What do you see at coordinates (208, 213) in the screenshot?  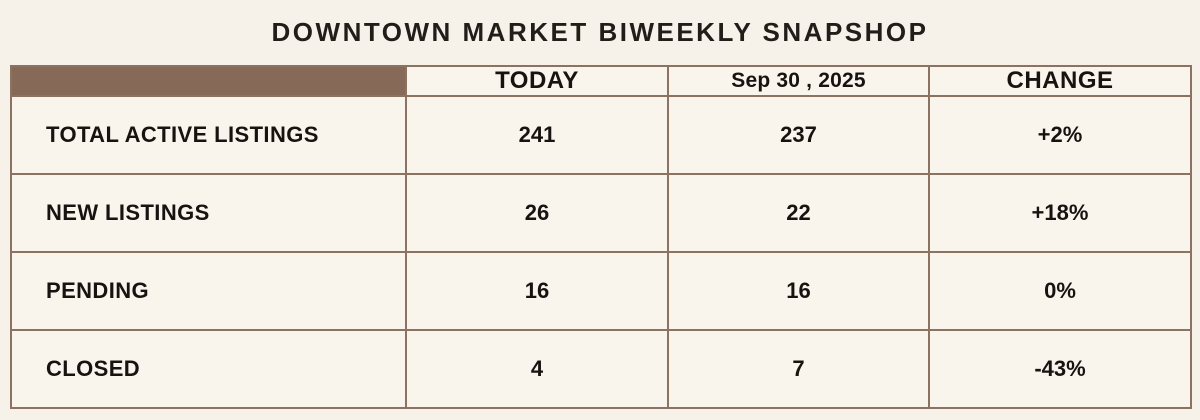 I see `row-label: NEW LISTINGS` at bounding box center [208, 213].